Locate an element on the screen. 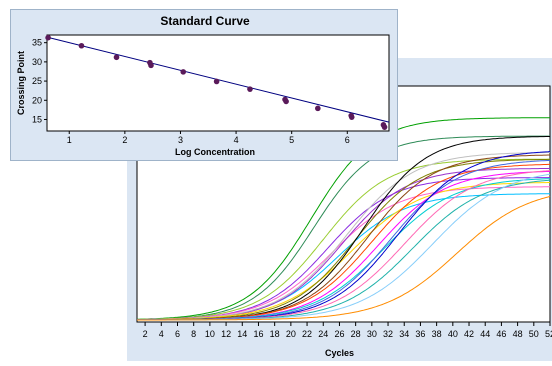 The height and width of the screenshot is (366, 552). amp-xtick-label: 42 is located at coordinates (469, 334).